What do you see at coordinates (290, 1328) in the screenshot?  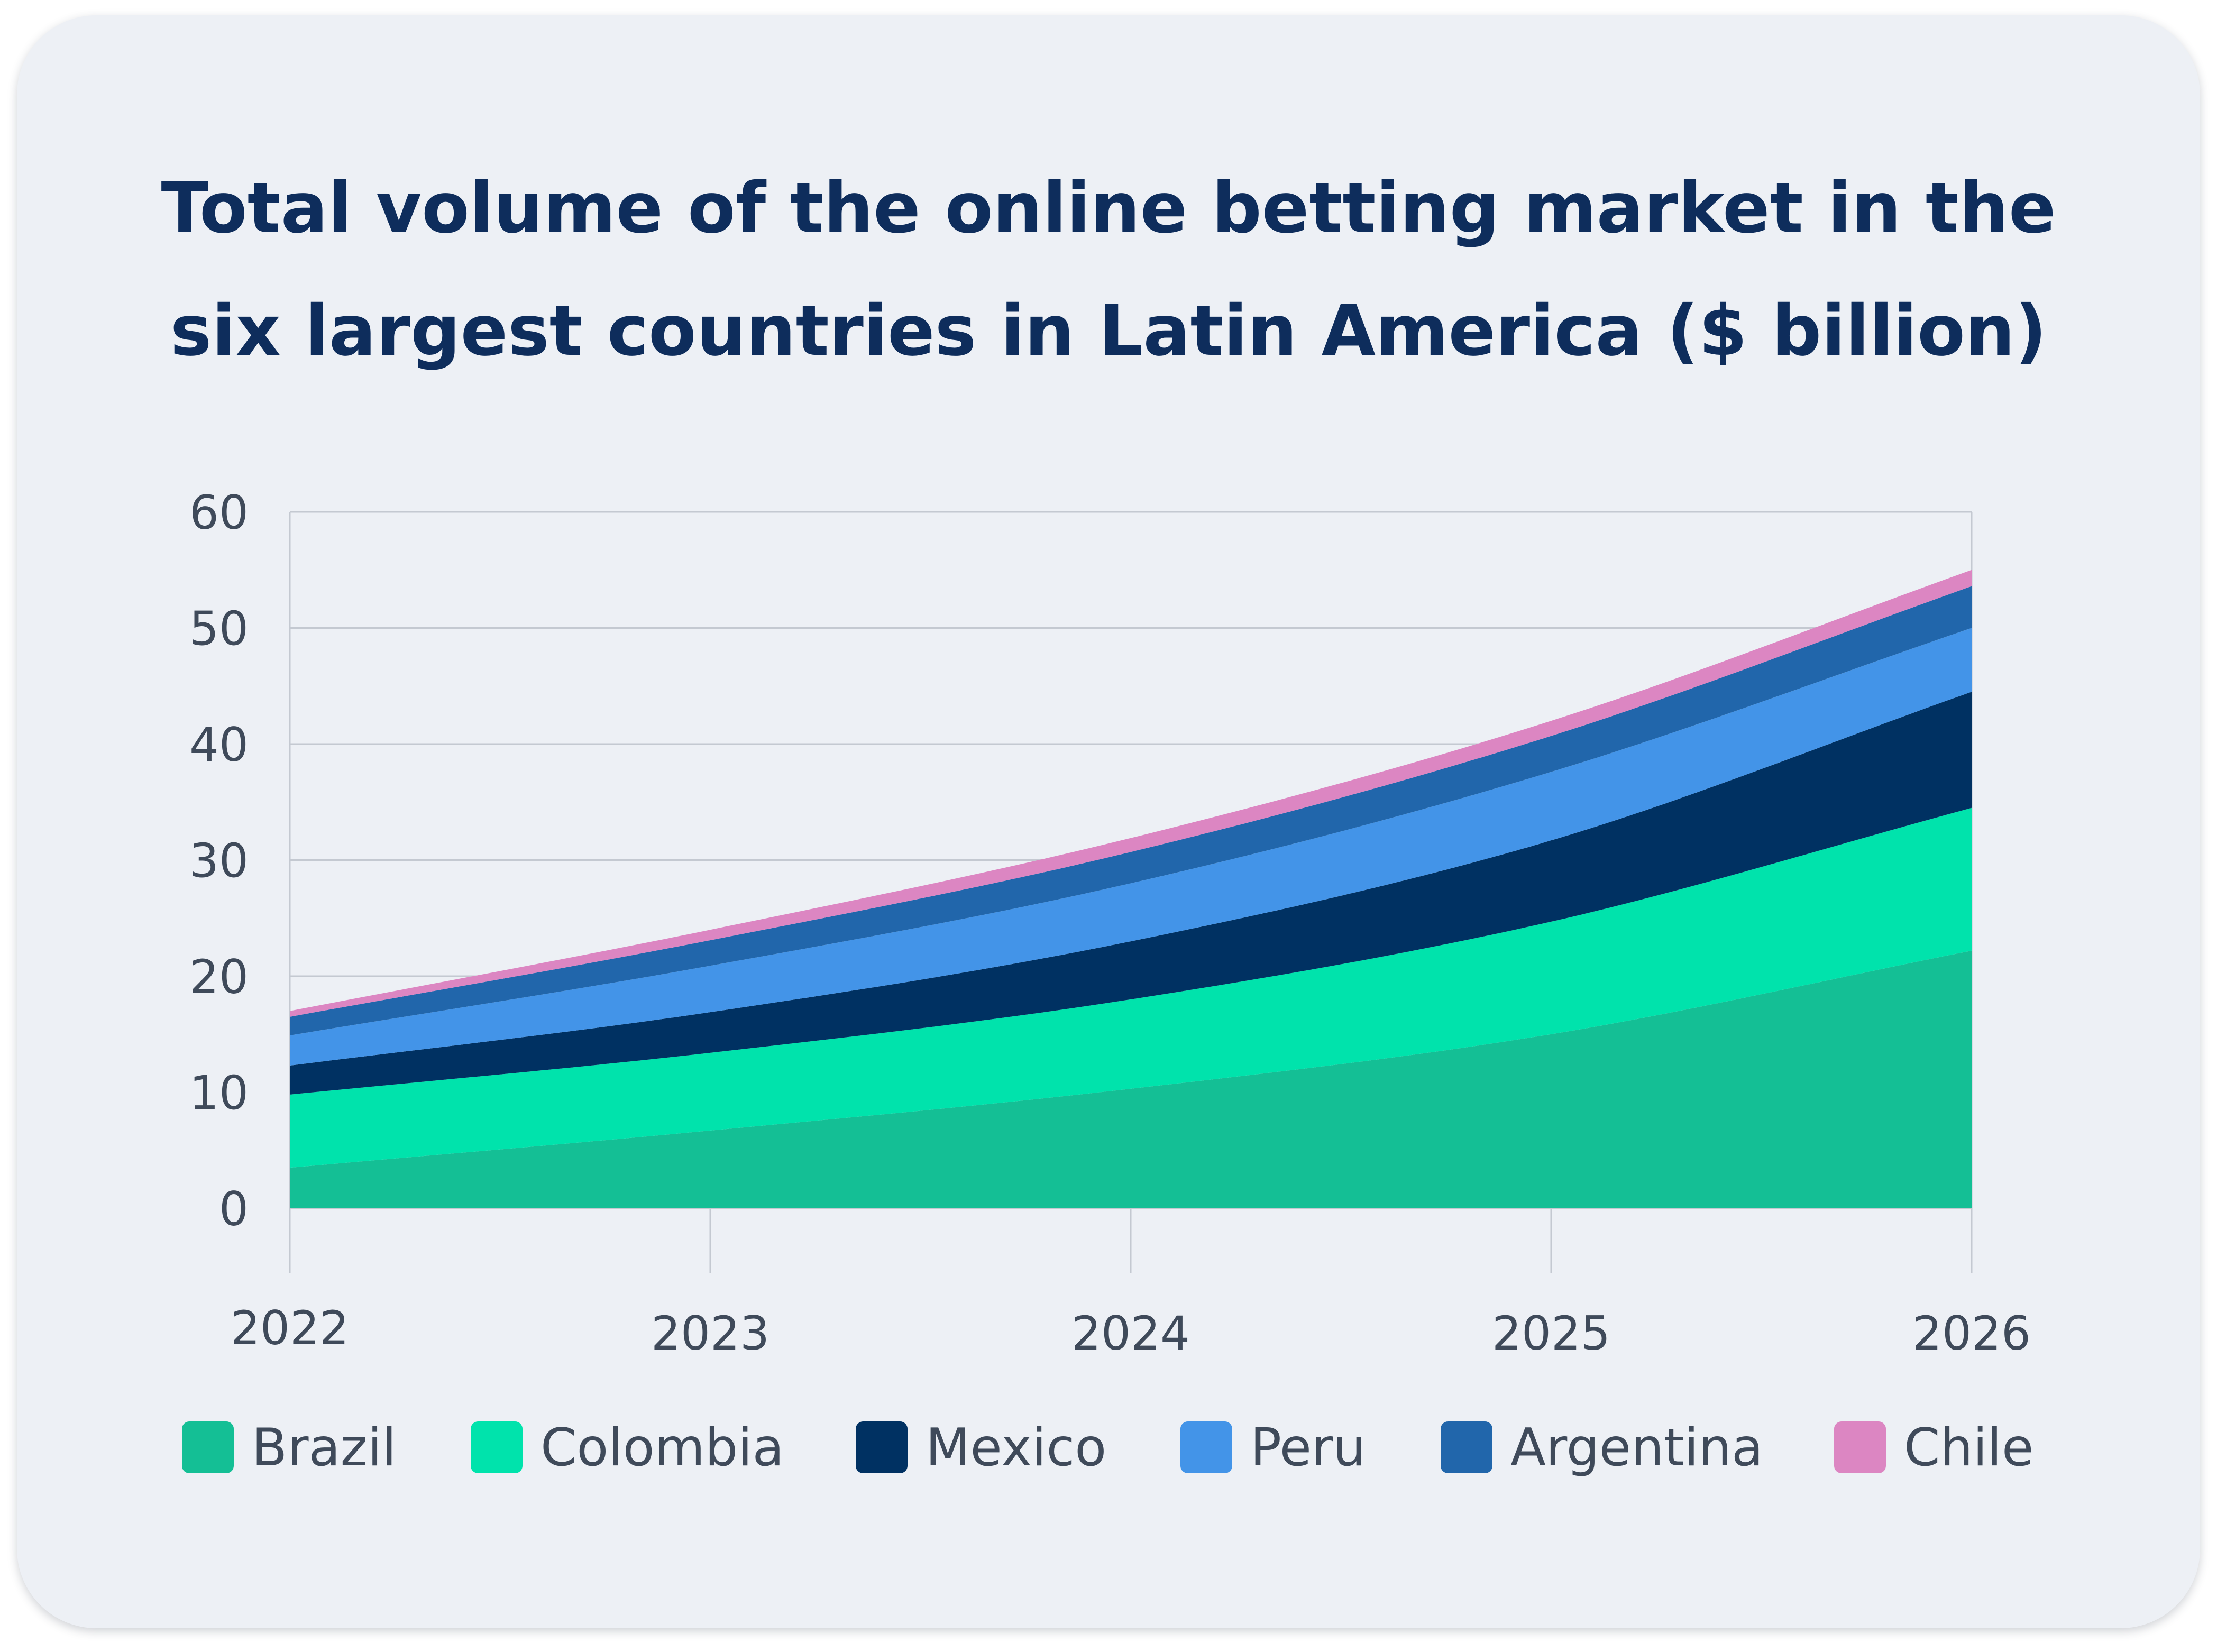 I see `x-tick-label: 2022` at bounding box center [290, 1328].